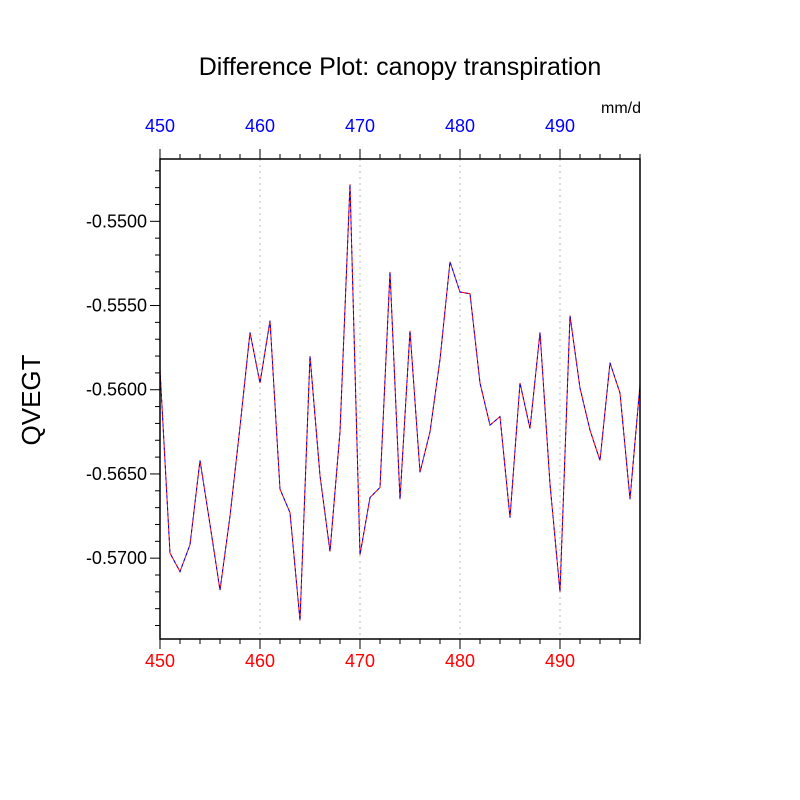 This screenshot has height=800, width=800. I want to click on y-tick-label: -0.5700, so click(116, 558).